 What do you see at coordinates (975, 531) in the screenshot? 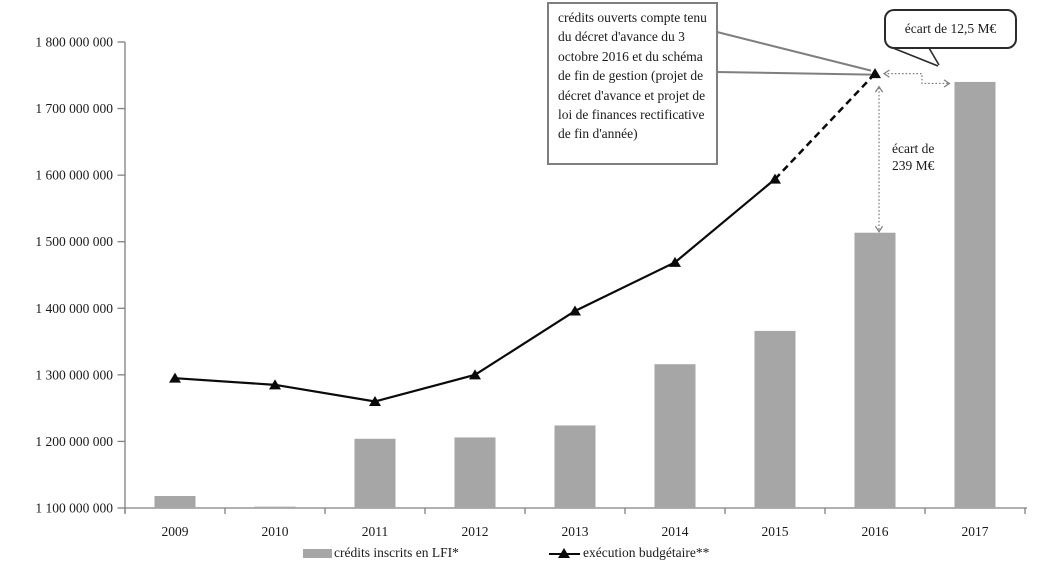
I see `x-label-2017: 2017` at bounding box center [975, 531].